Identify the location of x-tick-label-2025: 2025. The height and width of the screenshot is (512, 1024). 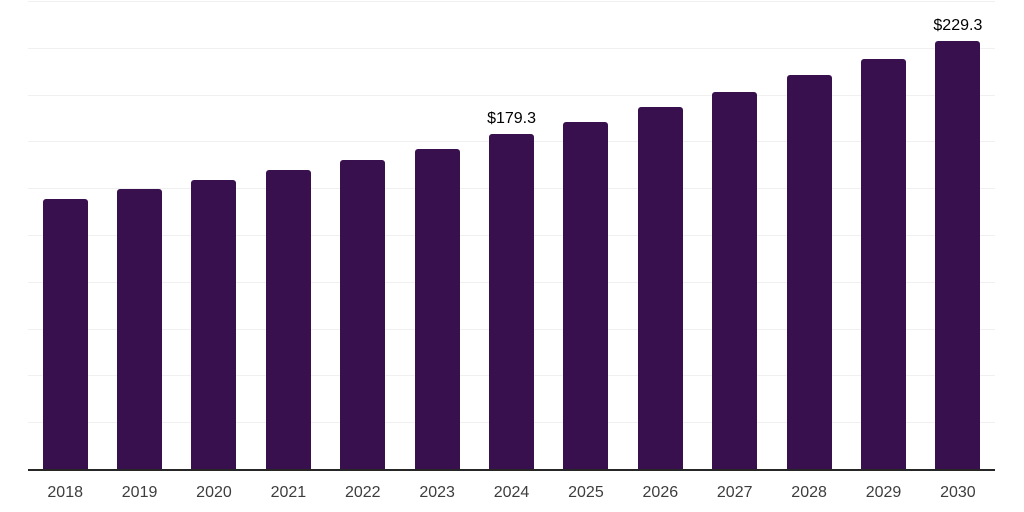
(586, 492).